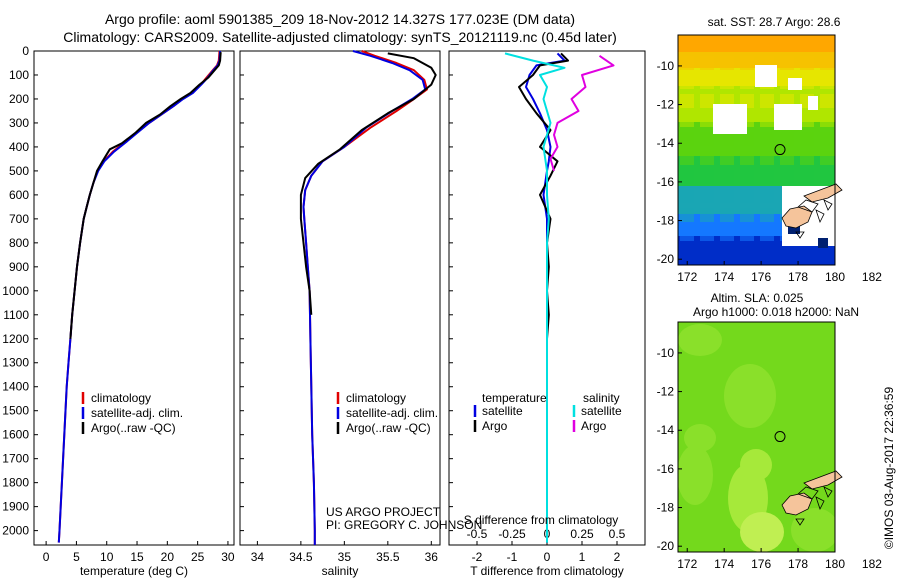 This screenshot has height=580, width=900. Describe the element at coordinates (666, 182) in the screenshot. I see `lat-tick-label: -16` at that location.